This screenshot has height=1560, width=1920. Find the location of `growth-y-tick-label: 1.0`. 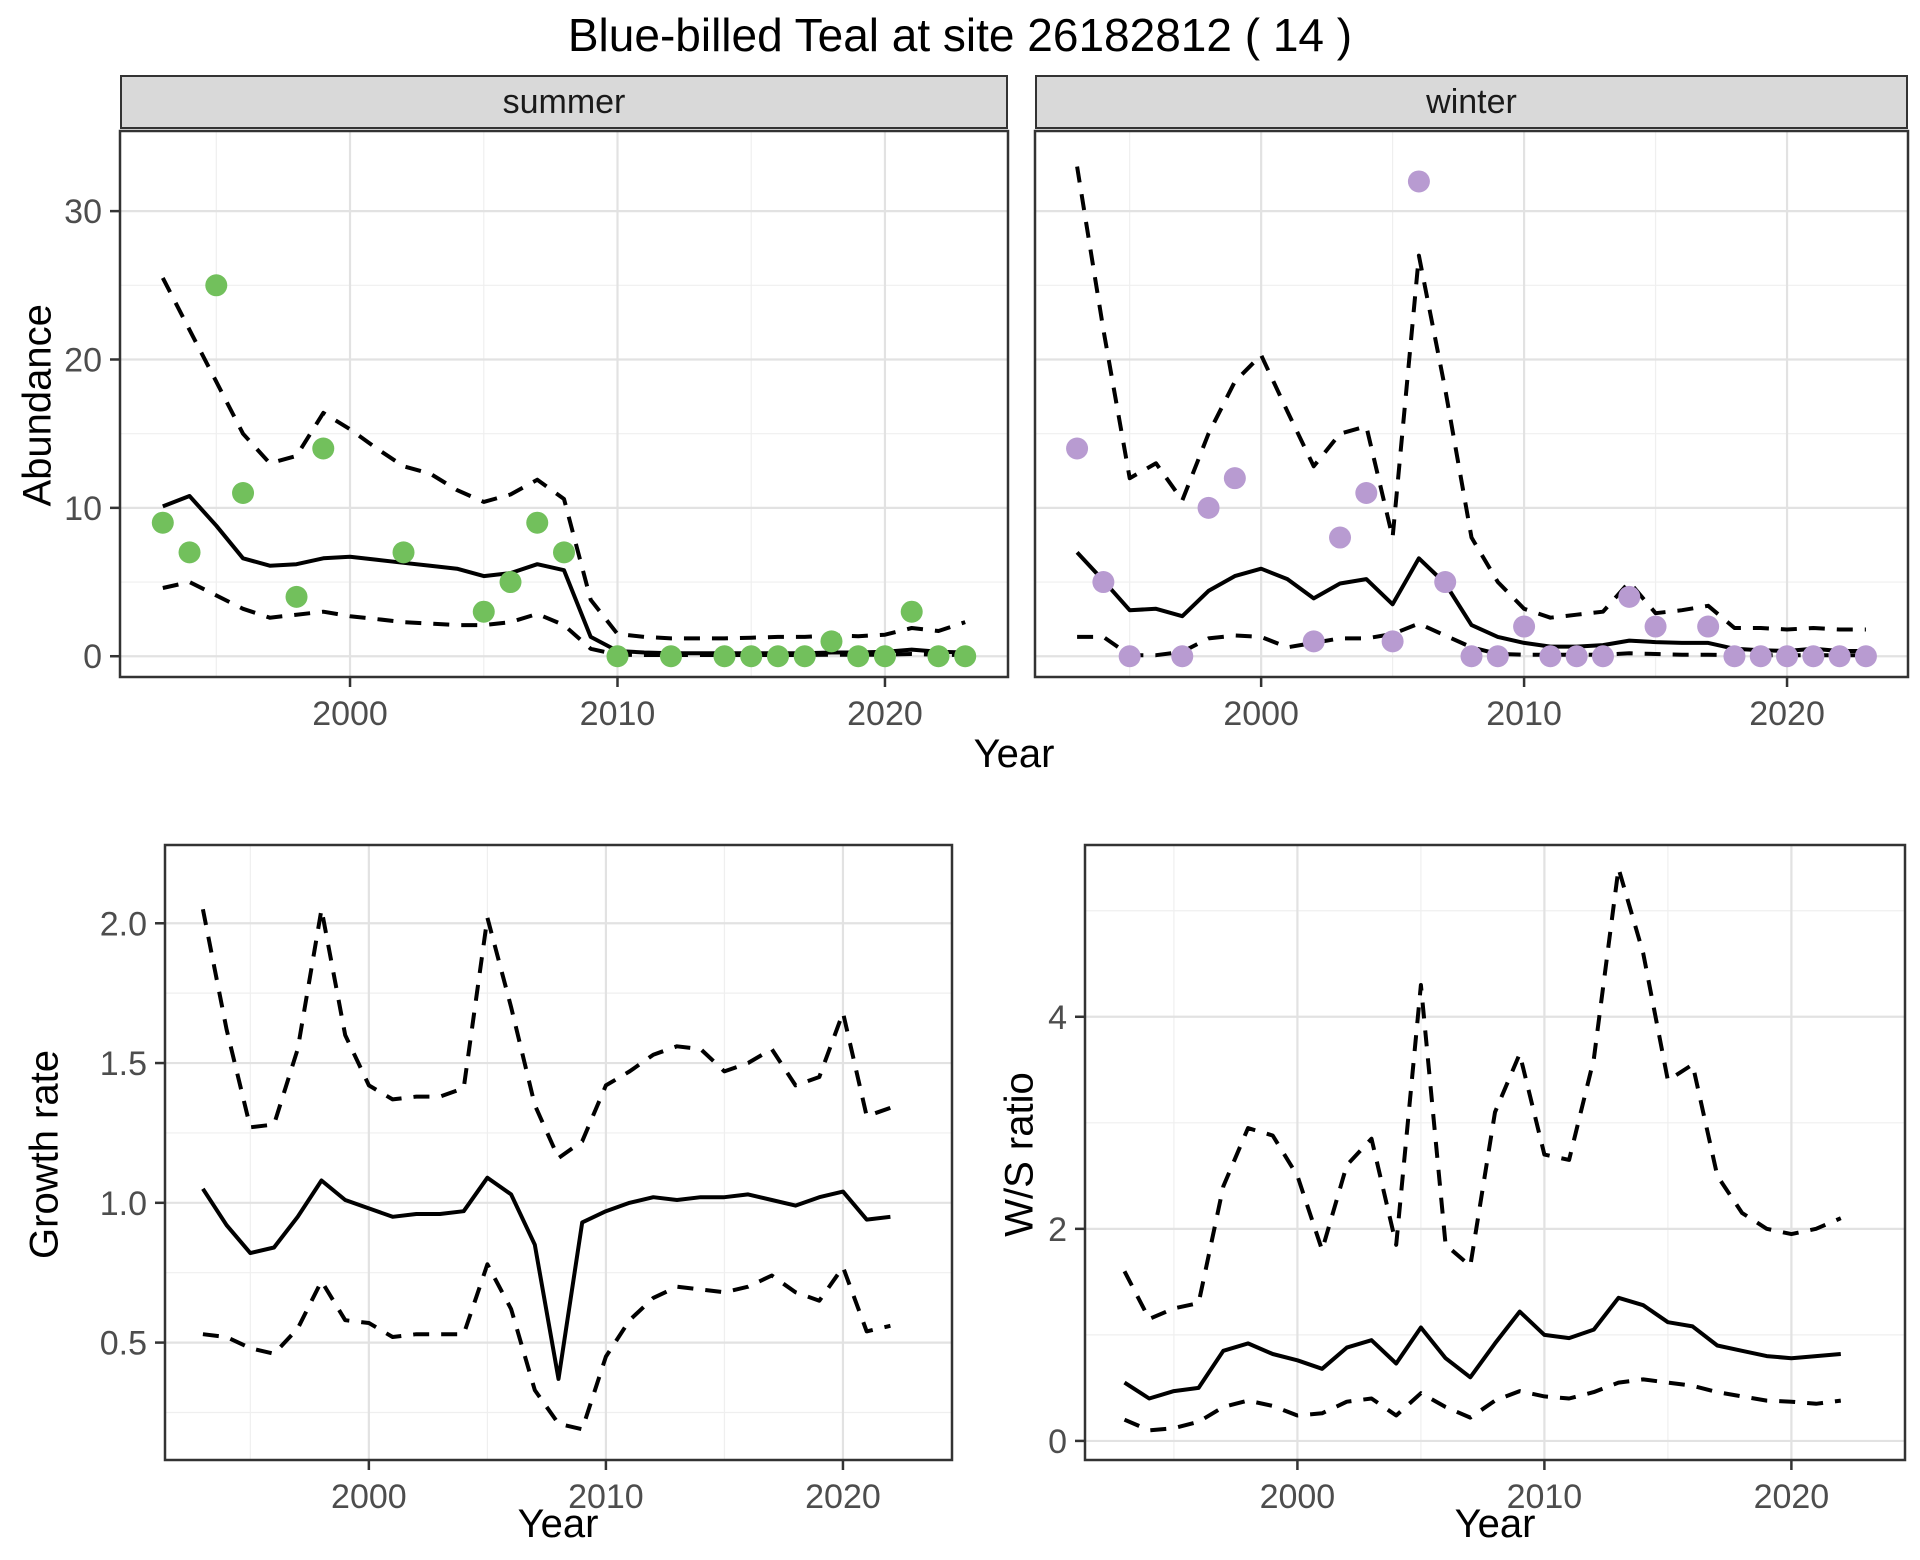

growth-y-tick-label: 1.0 is located at coordinates (123, 1204).